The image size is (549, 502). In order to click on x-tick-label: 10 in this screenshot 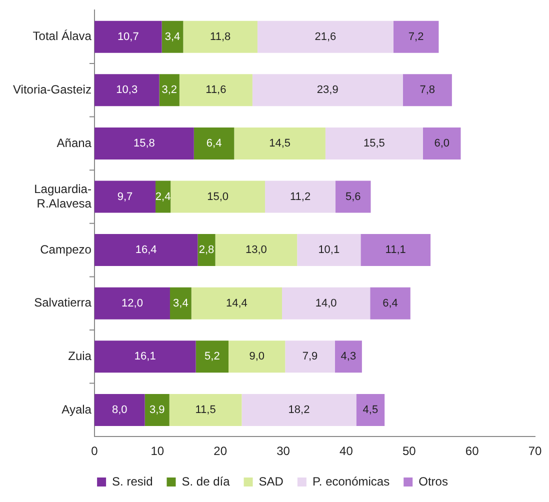, I will do `click(157, 451)`.